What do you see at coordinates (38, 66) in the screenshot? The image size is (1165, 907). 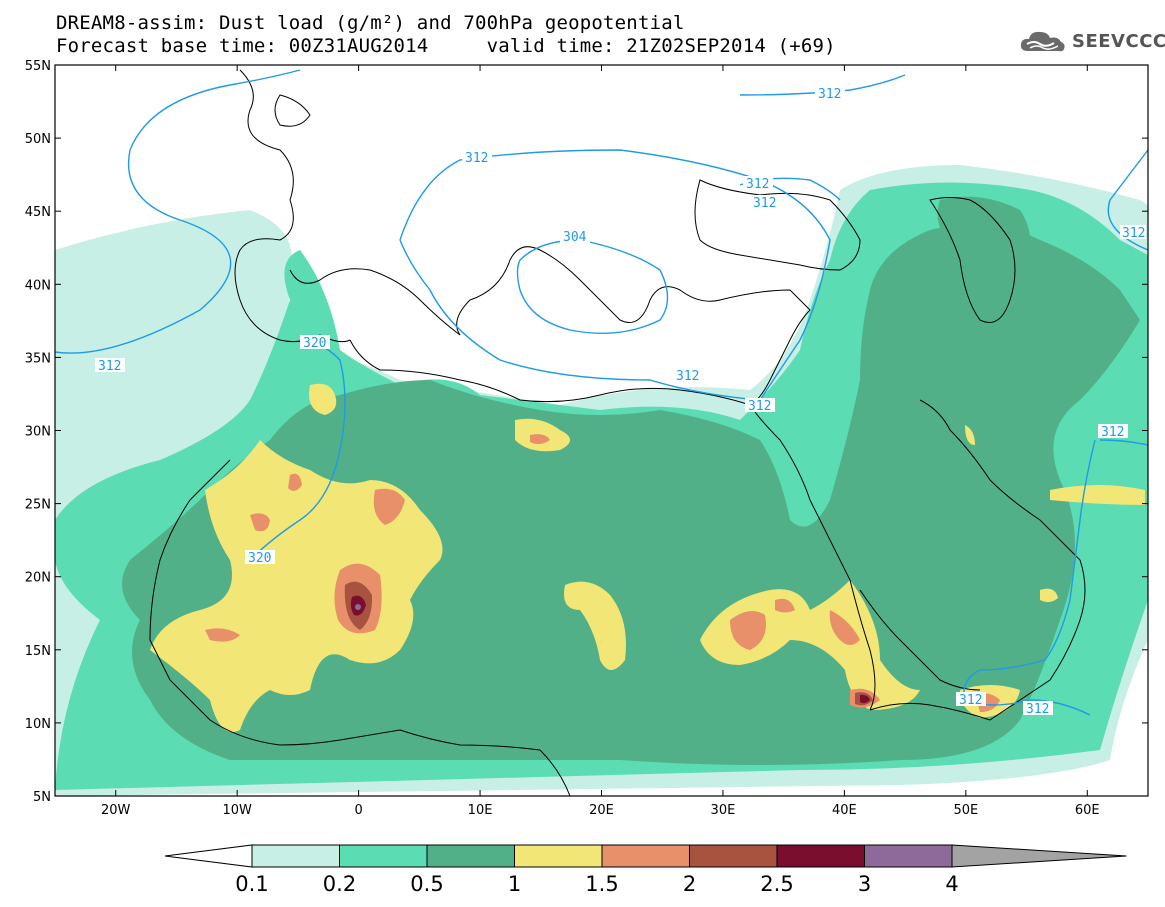 I see `lat-tick-label: 55N` at bounding box center [38, 66].